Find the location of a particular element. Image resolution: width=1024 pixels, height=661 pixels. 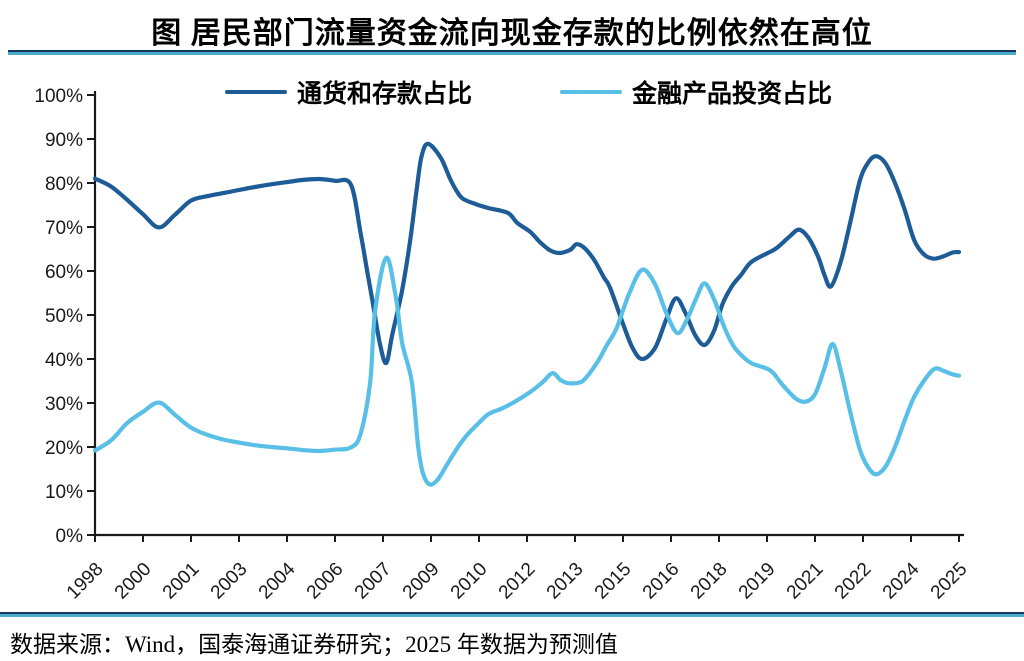

x-tick-label: 2010 is located at coordinates (469, 581).